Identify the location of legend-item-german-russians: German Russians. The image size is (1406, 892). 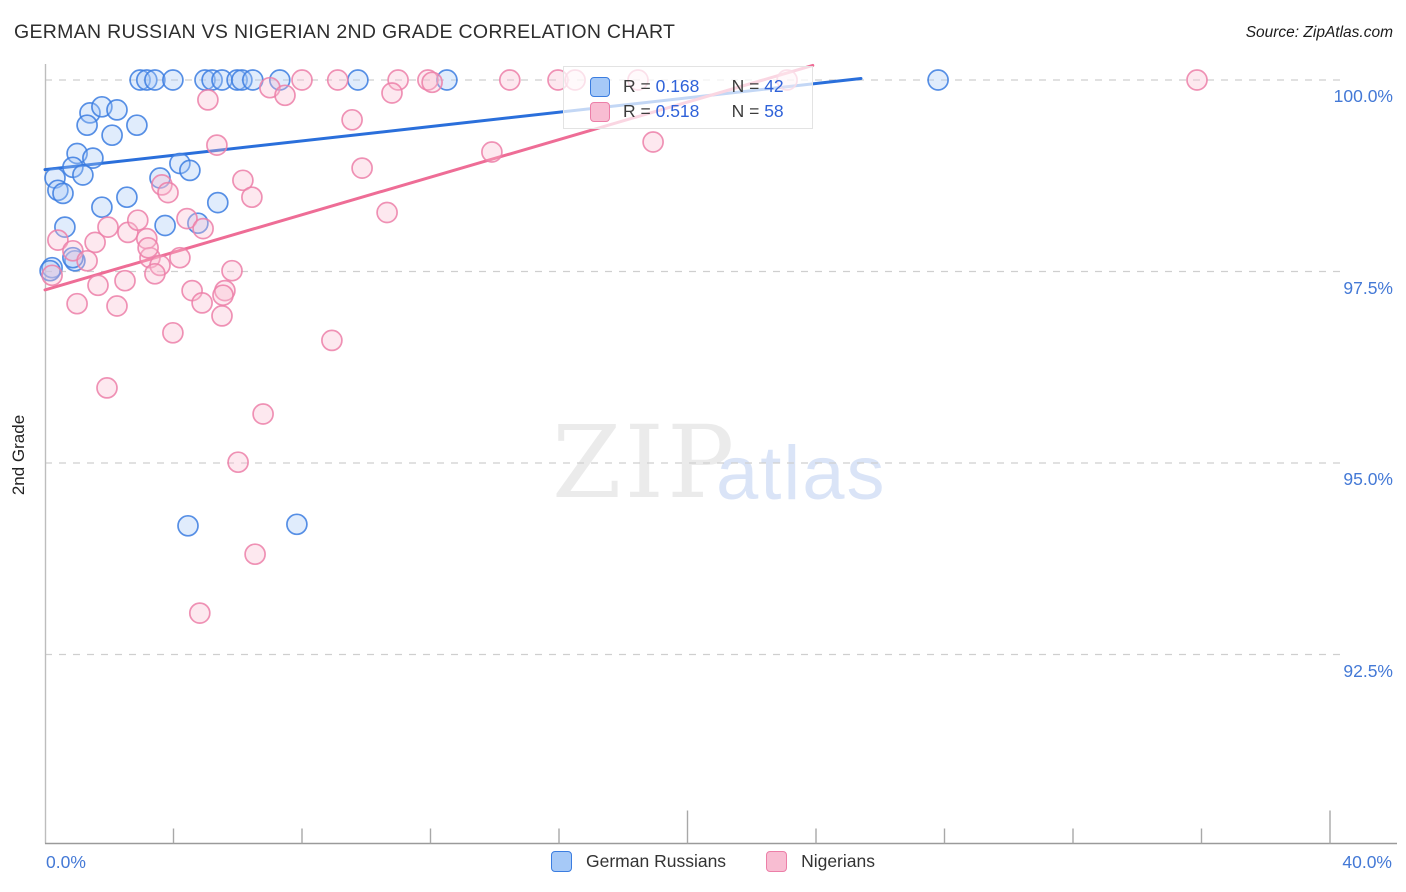
(638, 861).